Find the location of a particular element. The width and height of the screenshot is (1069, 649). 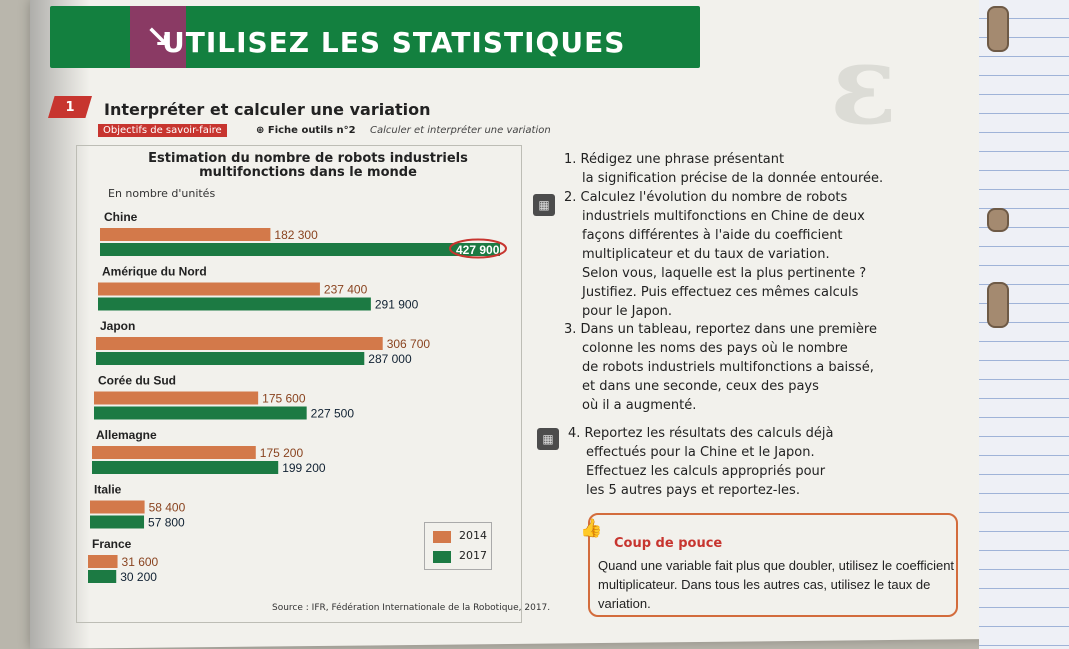

category-label: Amérique du Nord is located at coordinates (154, 272).